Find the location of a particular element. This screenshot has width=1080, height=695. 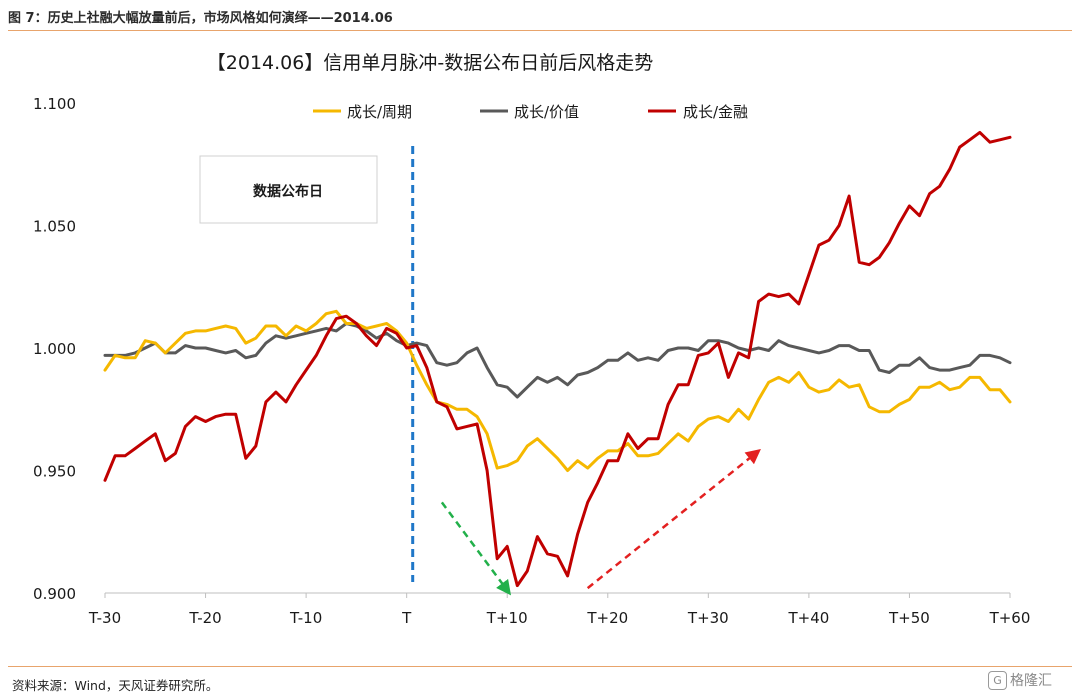

watermark: G 格隆汇 is located at coordinates (1020, 680).